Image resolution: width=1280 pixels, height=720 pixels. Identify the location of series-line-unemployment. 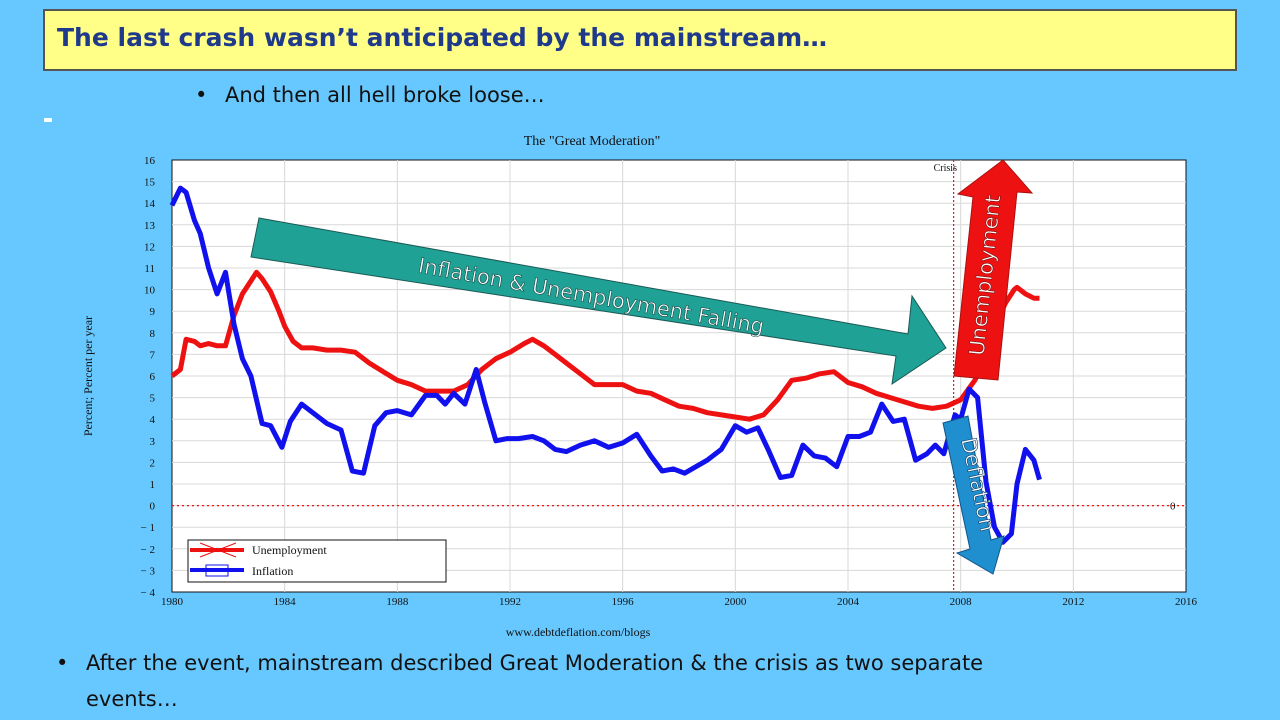
(605, 345).